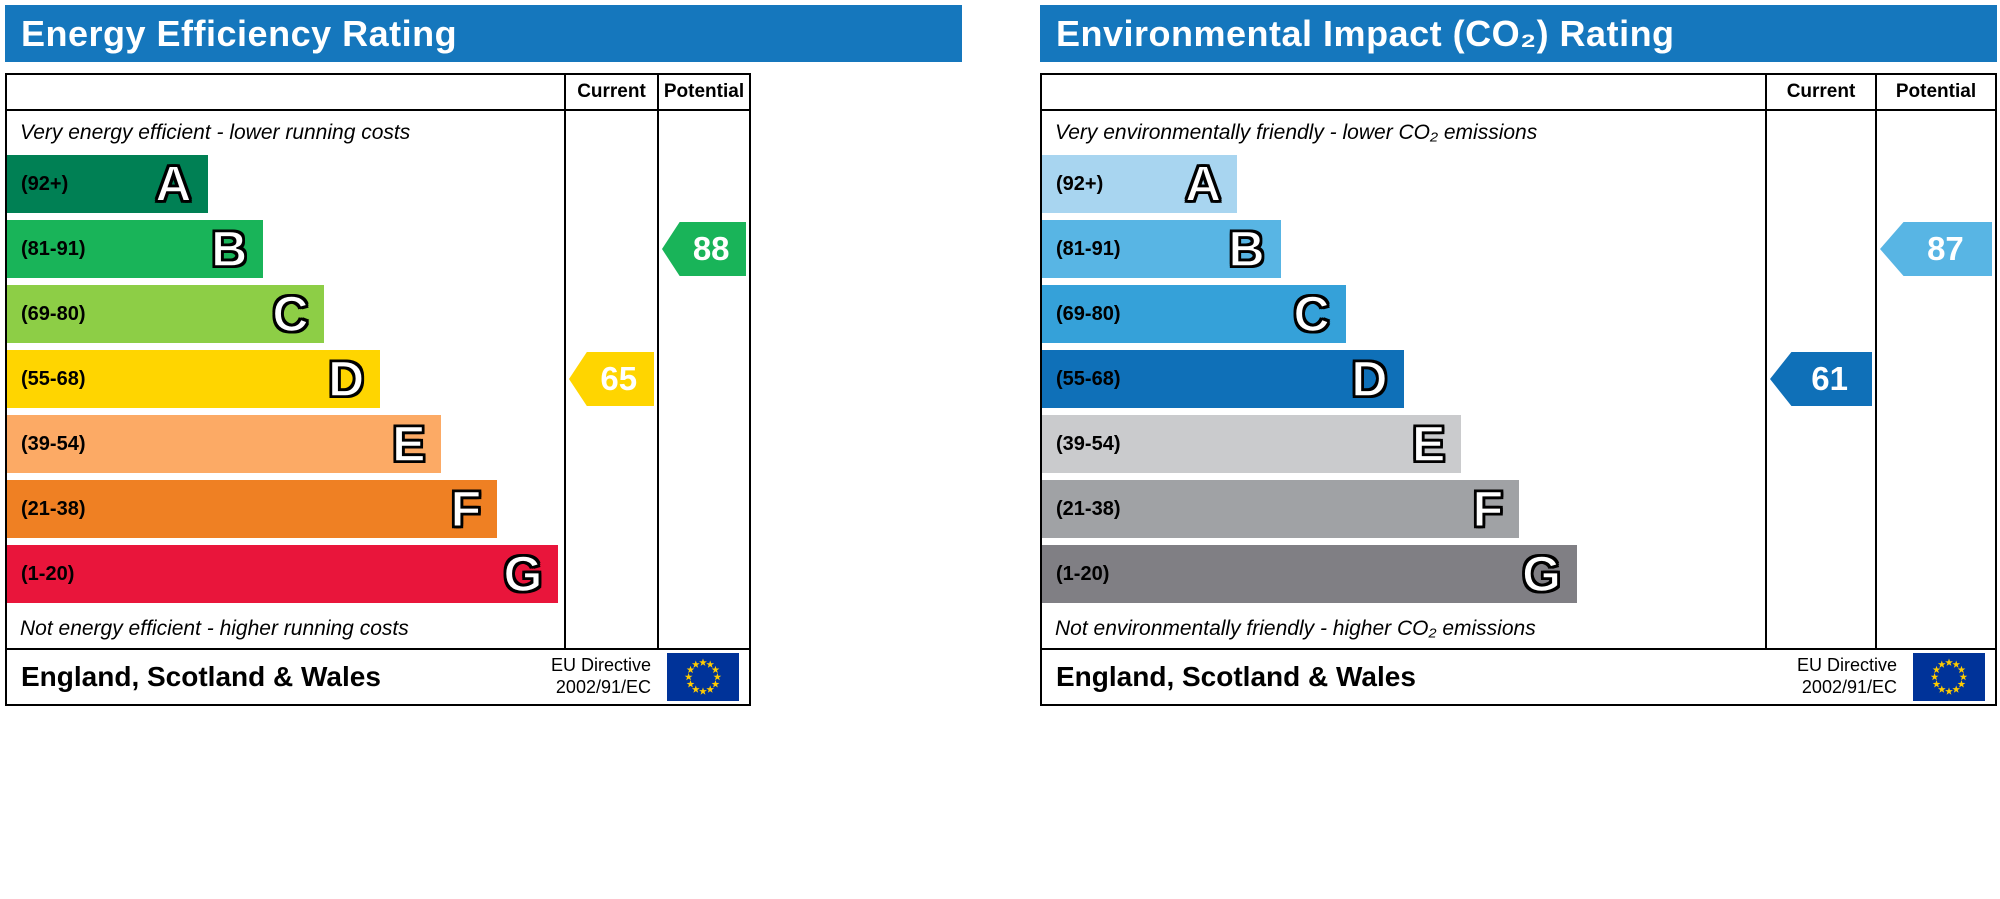 Image resolution: width=2000 pixels, height=899 pixels. Describe the element at coordinates (1370, 379) in the screenshot. I see `band-letter: D` at that location.